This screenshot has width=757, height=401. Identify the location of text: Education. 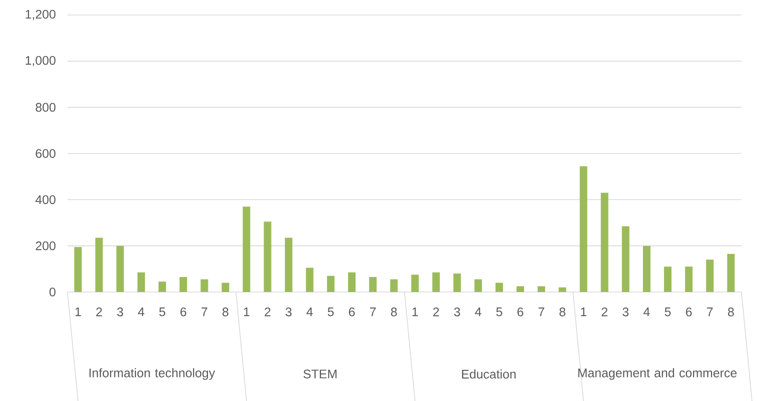
(489, 373).